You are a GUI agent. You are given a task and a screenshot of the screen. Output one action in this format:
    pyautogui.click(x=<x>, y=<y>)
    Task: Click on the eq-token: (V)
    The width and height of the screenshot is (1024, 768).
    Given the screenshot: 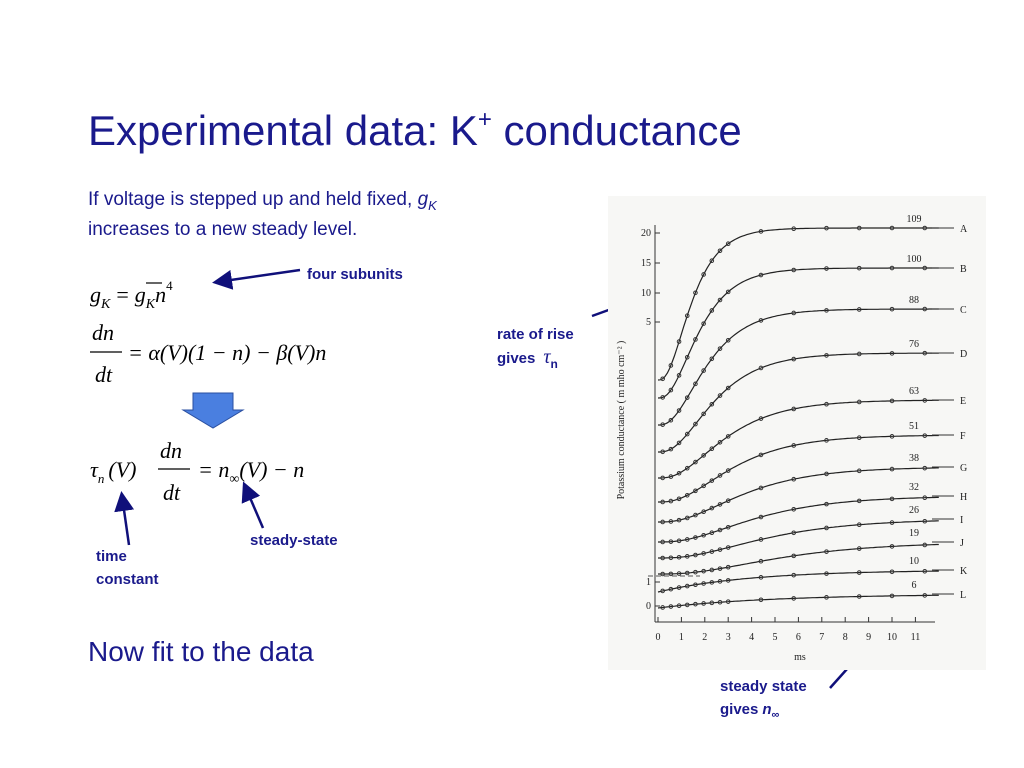 What is the action you would take?
    pyautogui.click(x=122, y=469)
    